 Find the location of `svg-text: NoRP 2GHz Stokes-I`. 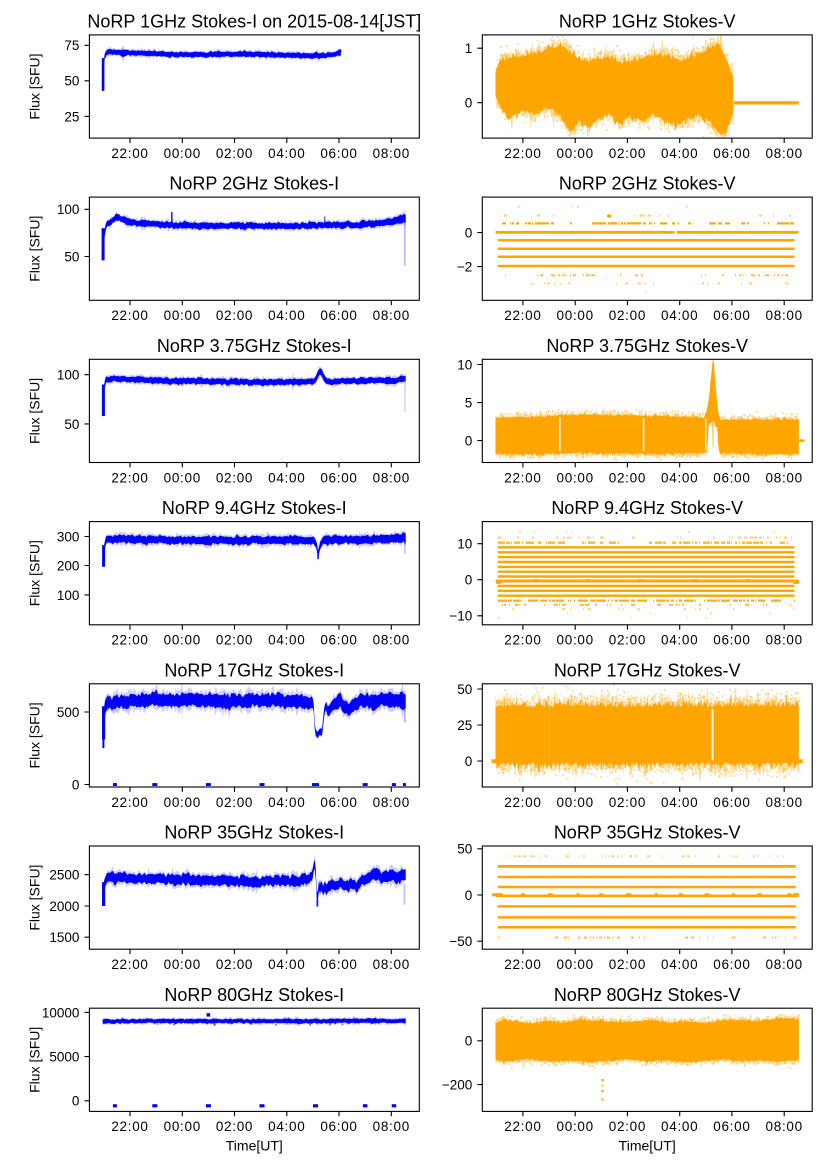

svg-text: NoRP 2GHz Stokes-I is located at coordinates (254, 184).